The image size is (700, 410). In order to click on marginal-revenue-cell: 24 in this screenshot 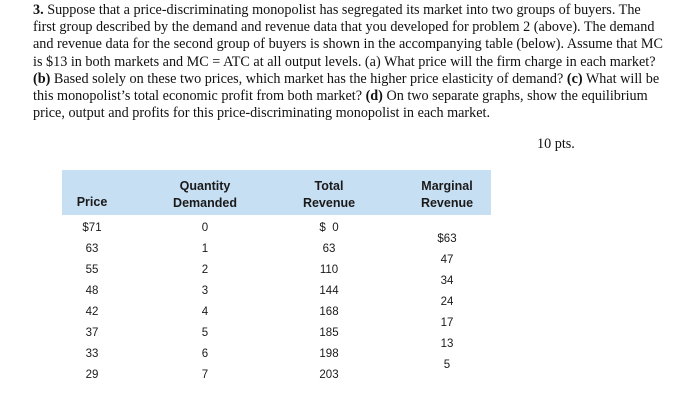, I will do `click(447, 302)`.